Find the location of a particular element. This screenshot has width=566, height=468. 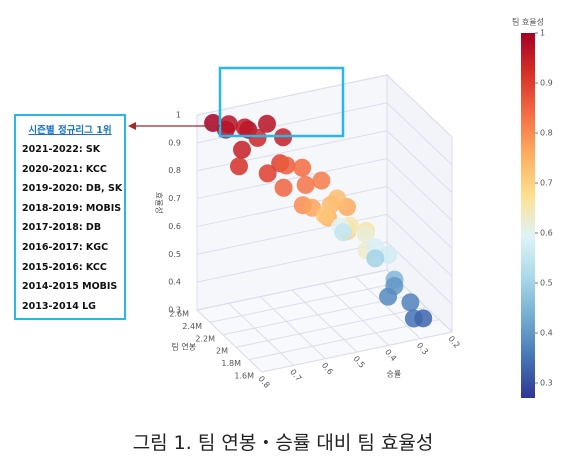

x-tick-label: 0.6 is located at coordinates (327, 369).